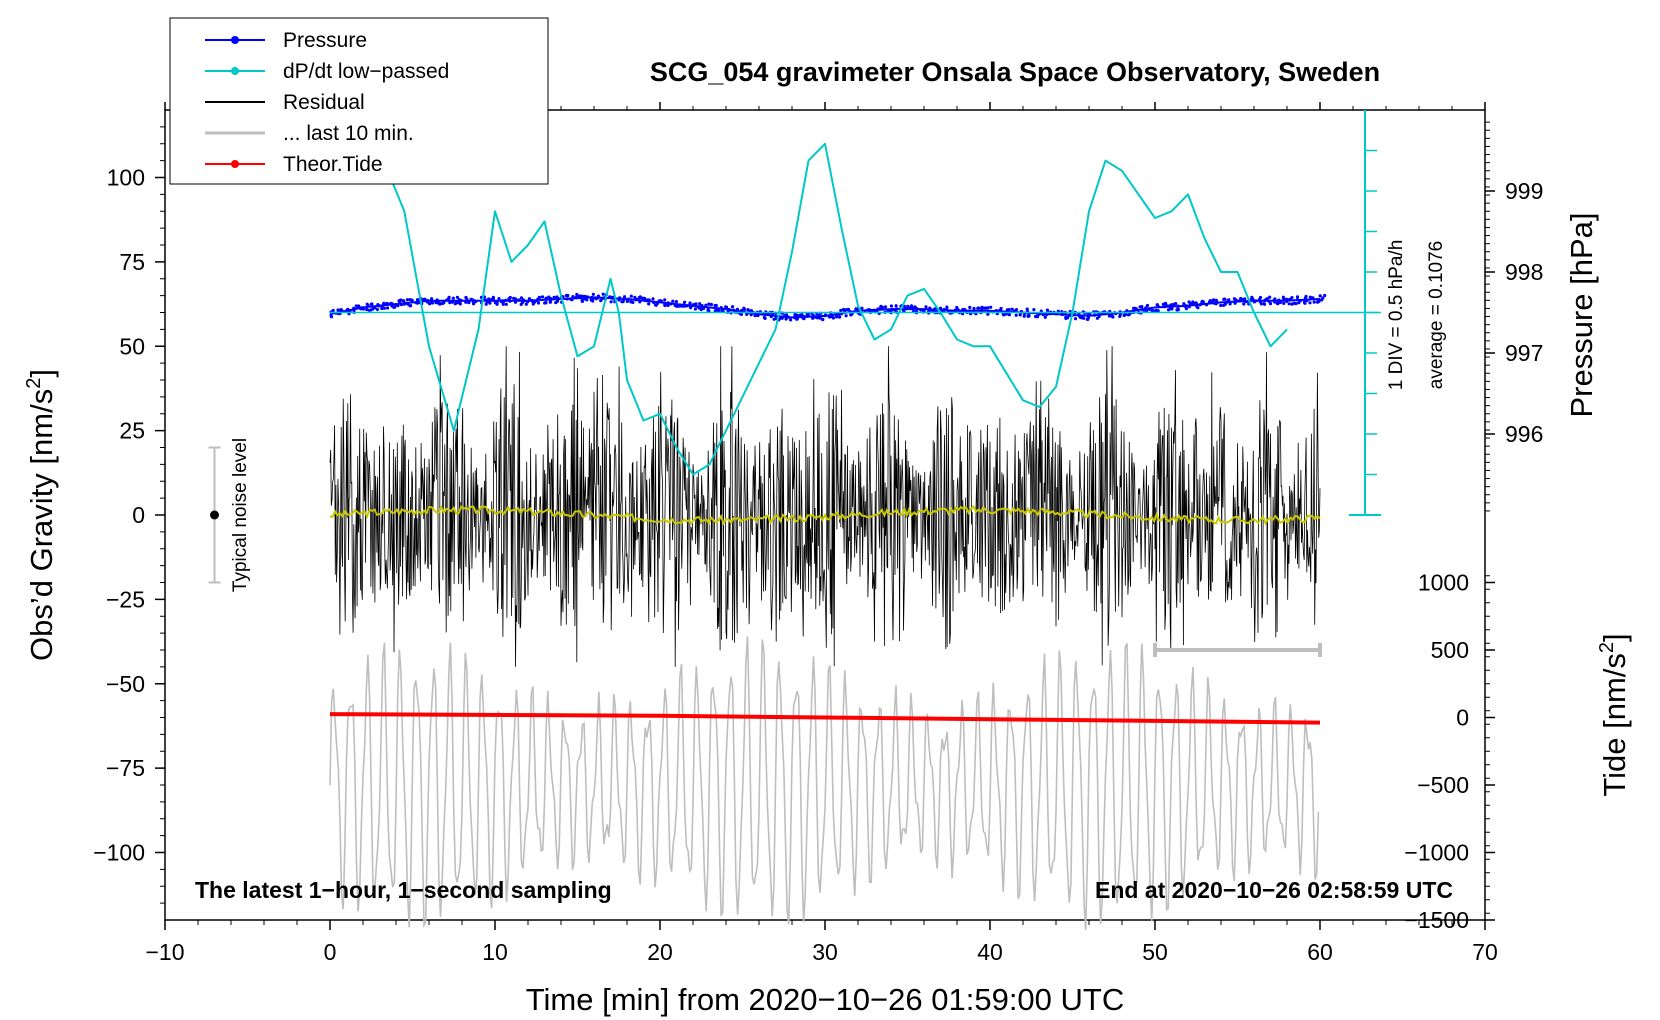 Image resolution: width=1660 pixels, height=1020 pixels. What do you see at coordinates (1614, 714) in the screenshot?
I see `tide-axis-title: Tide [nm/s2]` at bounding box center [1614, 714].